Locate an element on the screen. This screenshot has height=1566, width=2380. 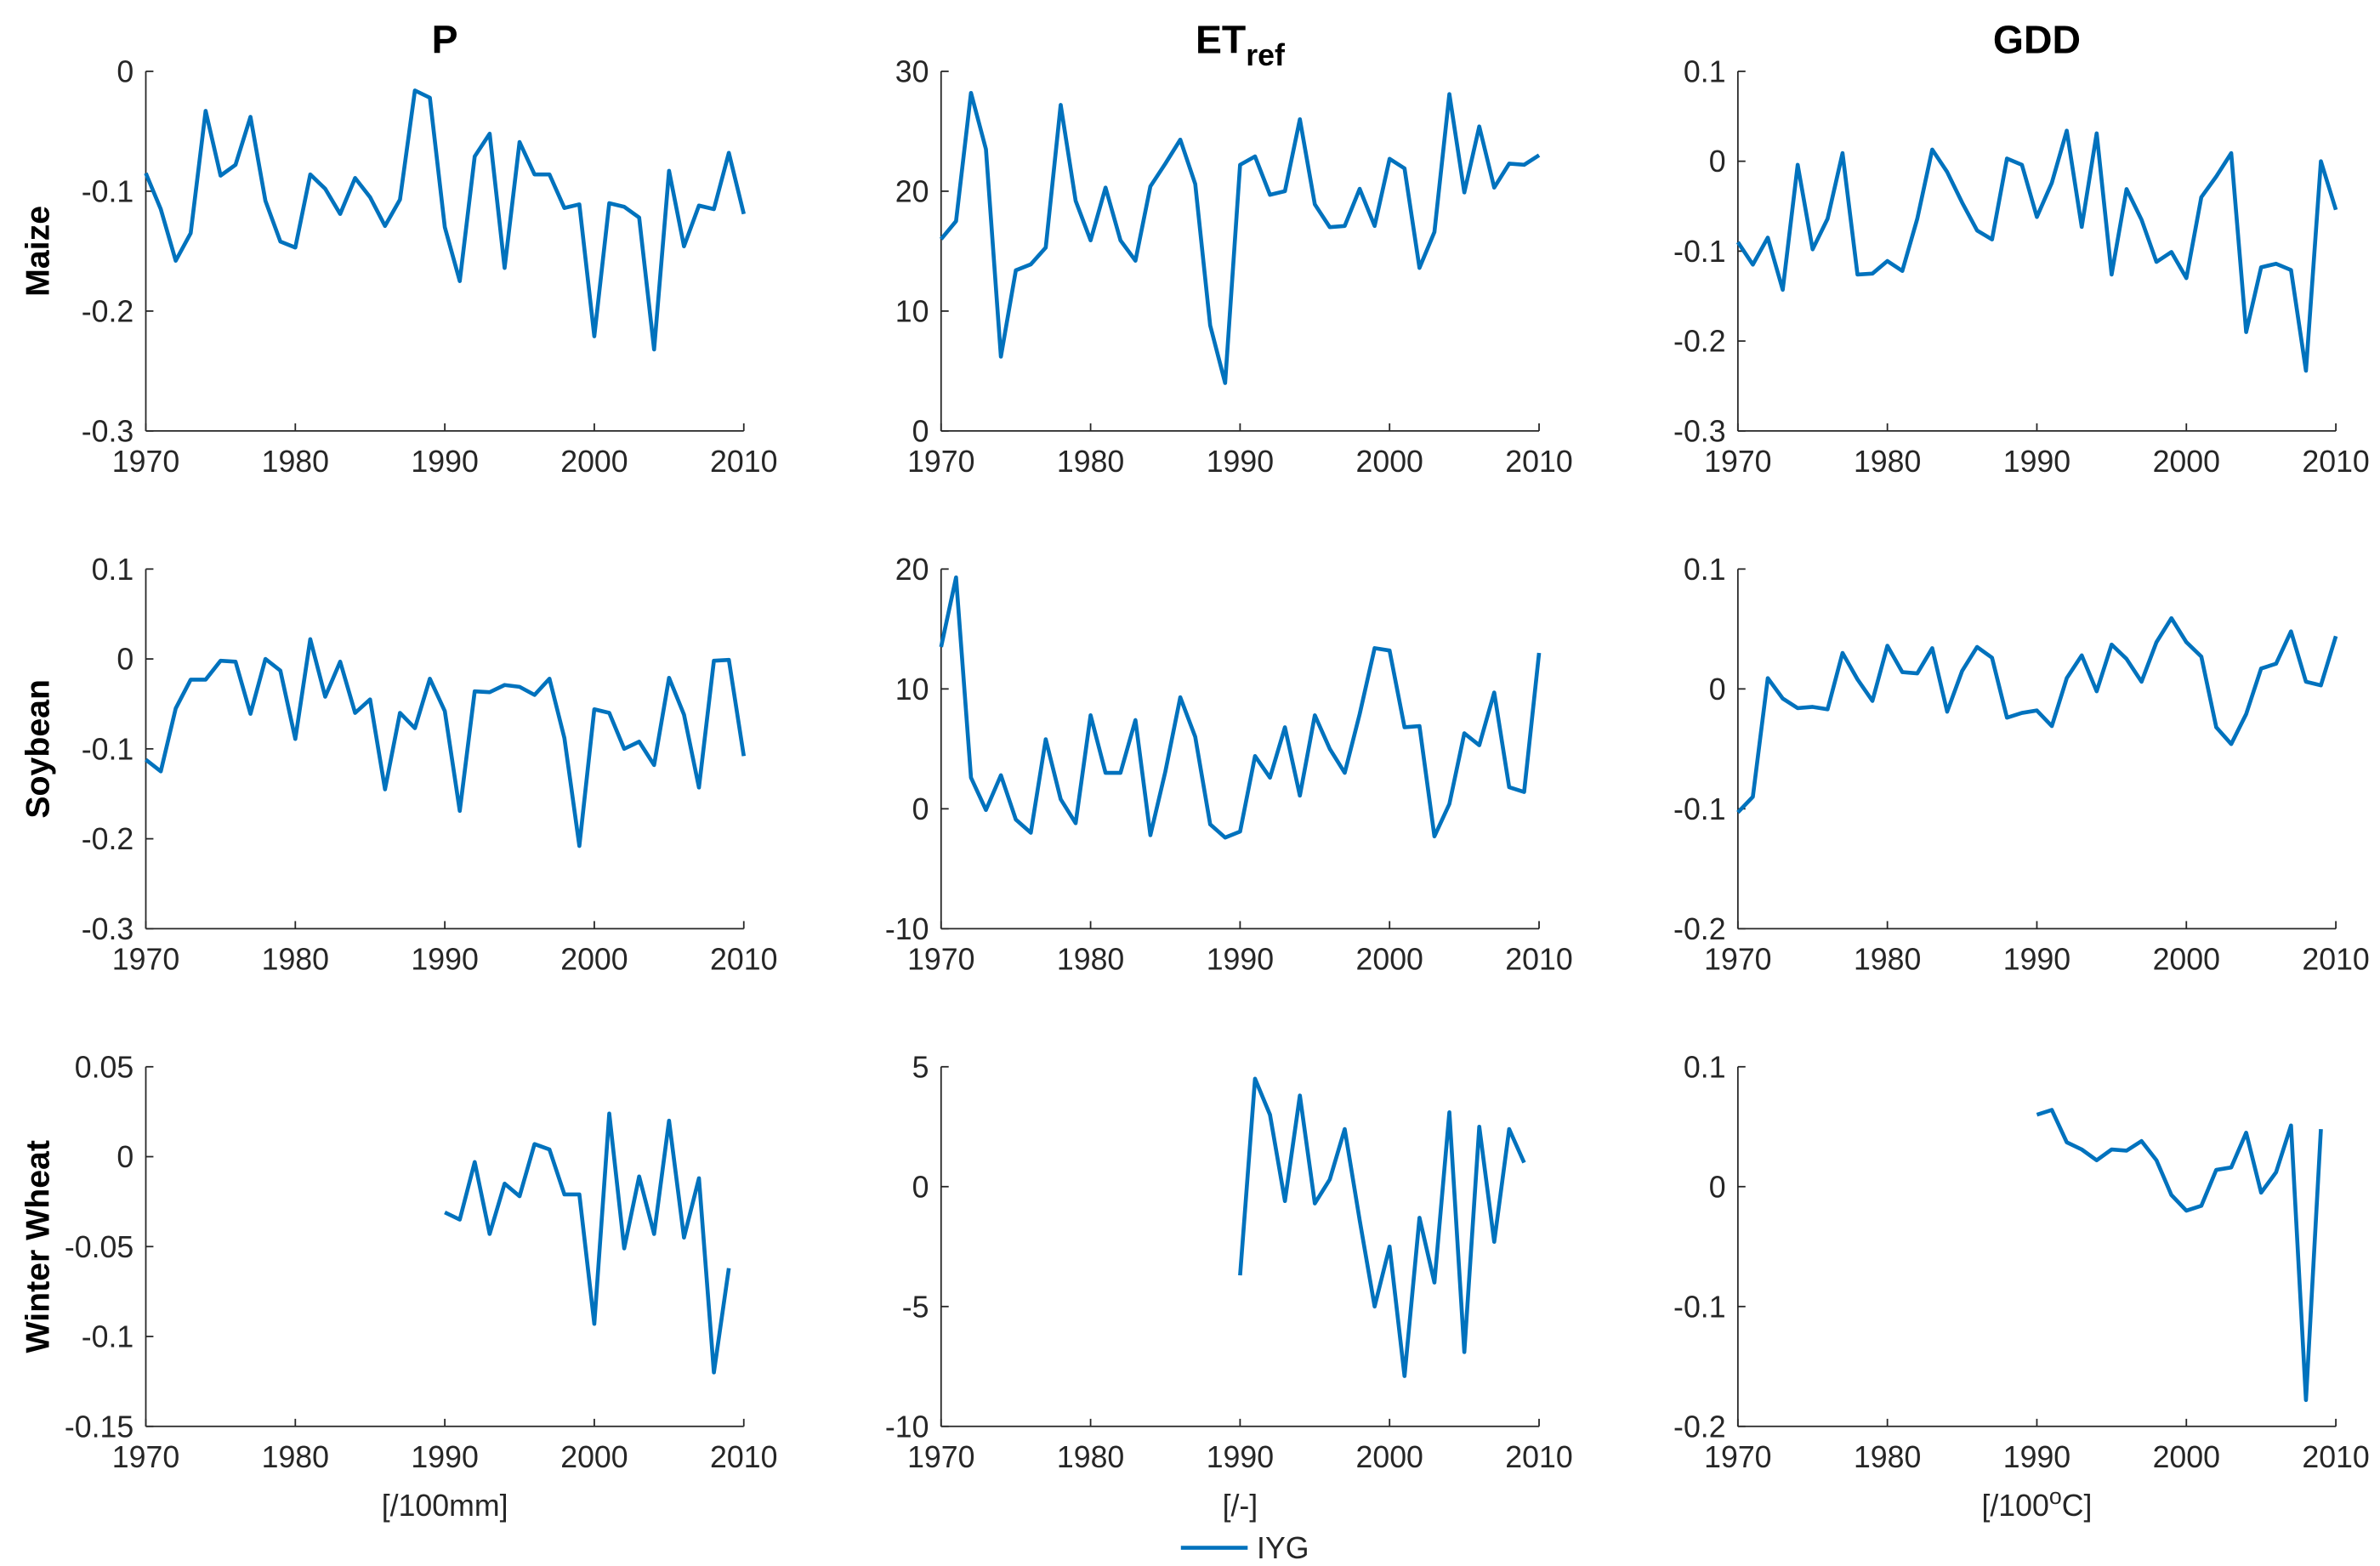
panel: -10 0 10 20 1970 1980 1990 2000 2010 is located at coordinates (1229, 765).